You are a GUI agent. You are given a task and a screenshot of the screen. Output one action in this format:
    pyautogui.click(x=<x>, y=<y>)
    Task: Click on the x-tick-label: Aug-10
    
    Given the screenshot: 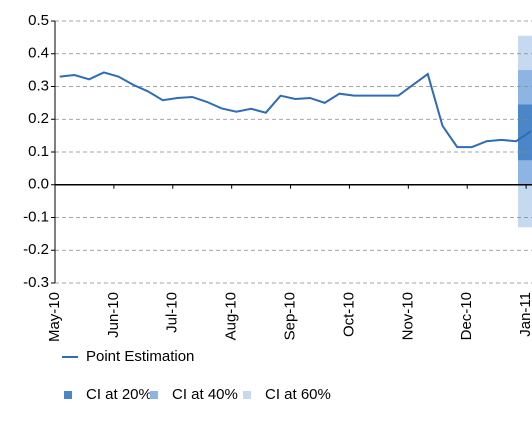 What is the action you would take?
    pyautogui.click(x=231, y=316)
    